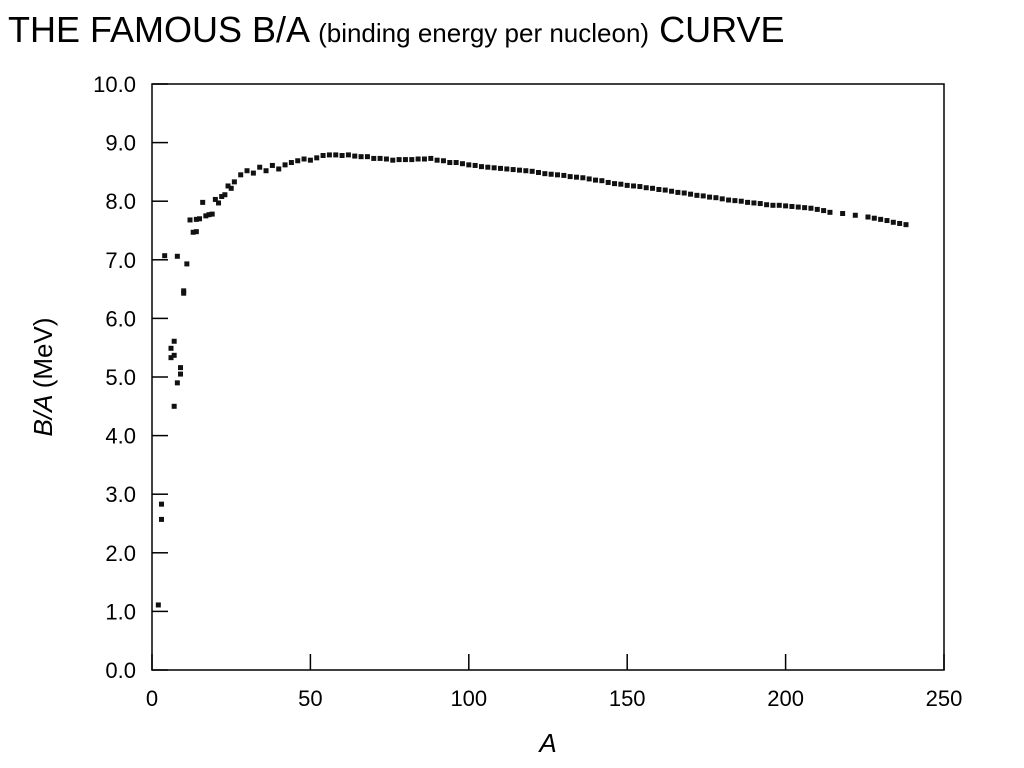 Image resolution: width=1024 pixels, height=768 pixels. What do you see at coordinates (114, 84) in the screenshot?
I see `y-tick-label: 10.0` at bounding box center [114, 84].